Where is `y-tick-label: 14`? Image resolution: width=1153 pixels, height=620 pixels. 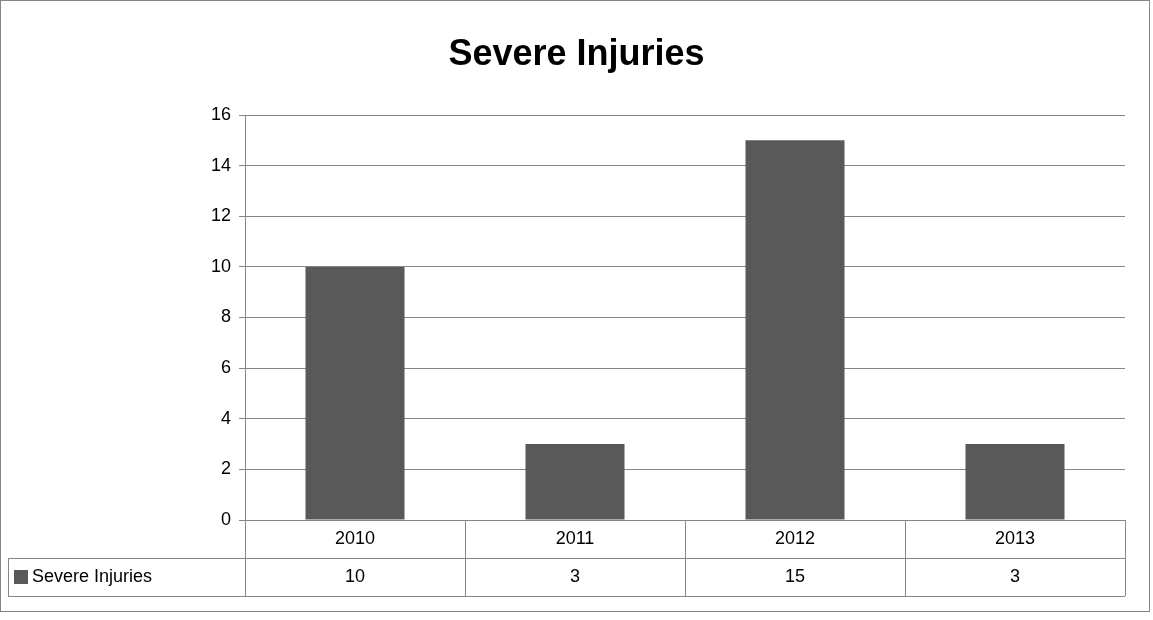
y-tick-label: 14 is located at coordinates (220, 164).